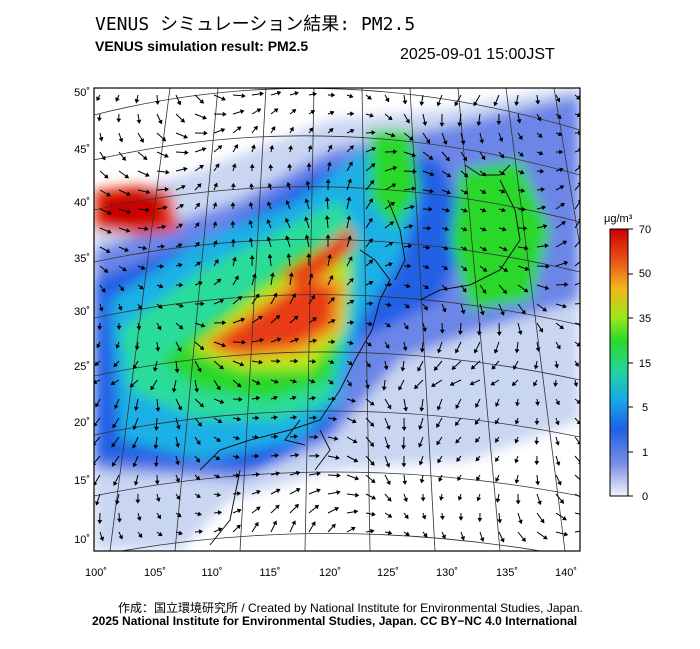  Describe the element at coordinates (645, 497) in the screenshot. I see `legend-tick: 0` at that location.